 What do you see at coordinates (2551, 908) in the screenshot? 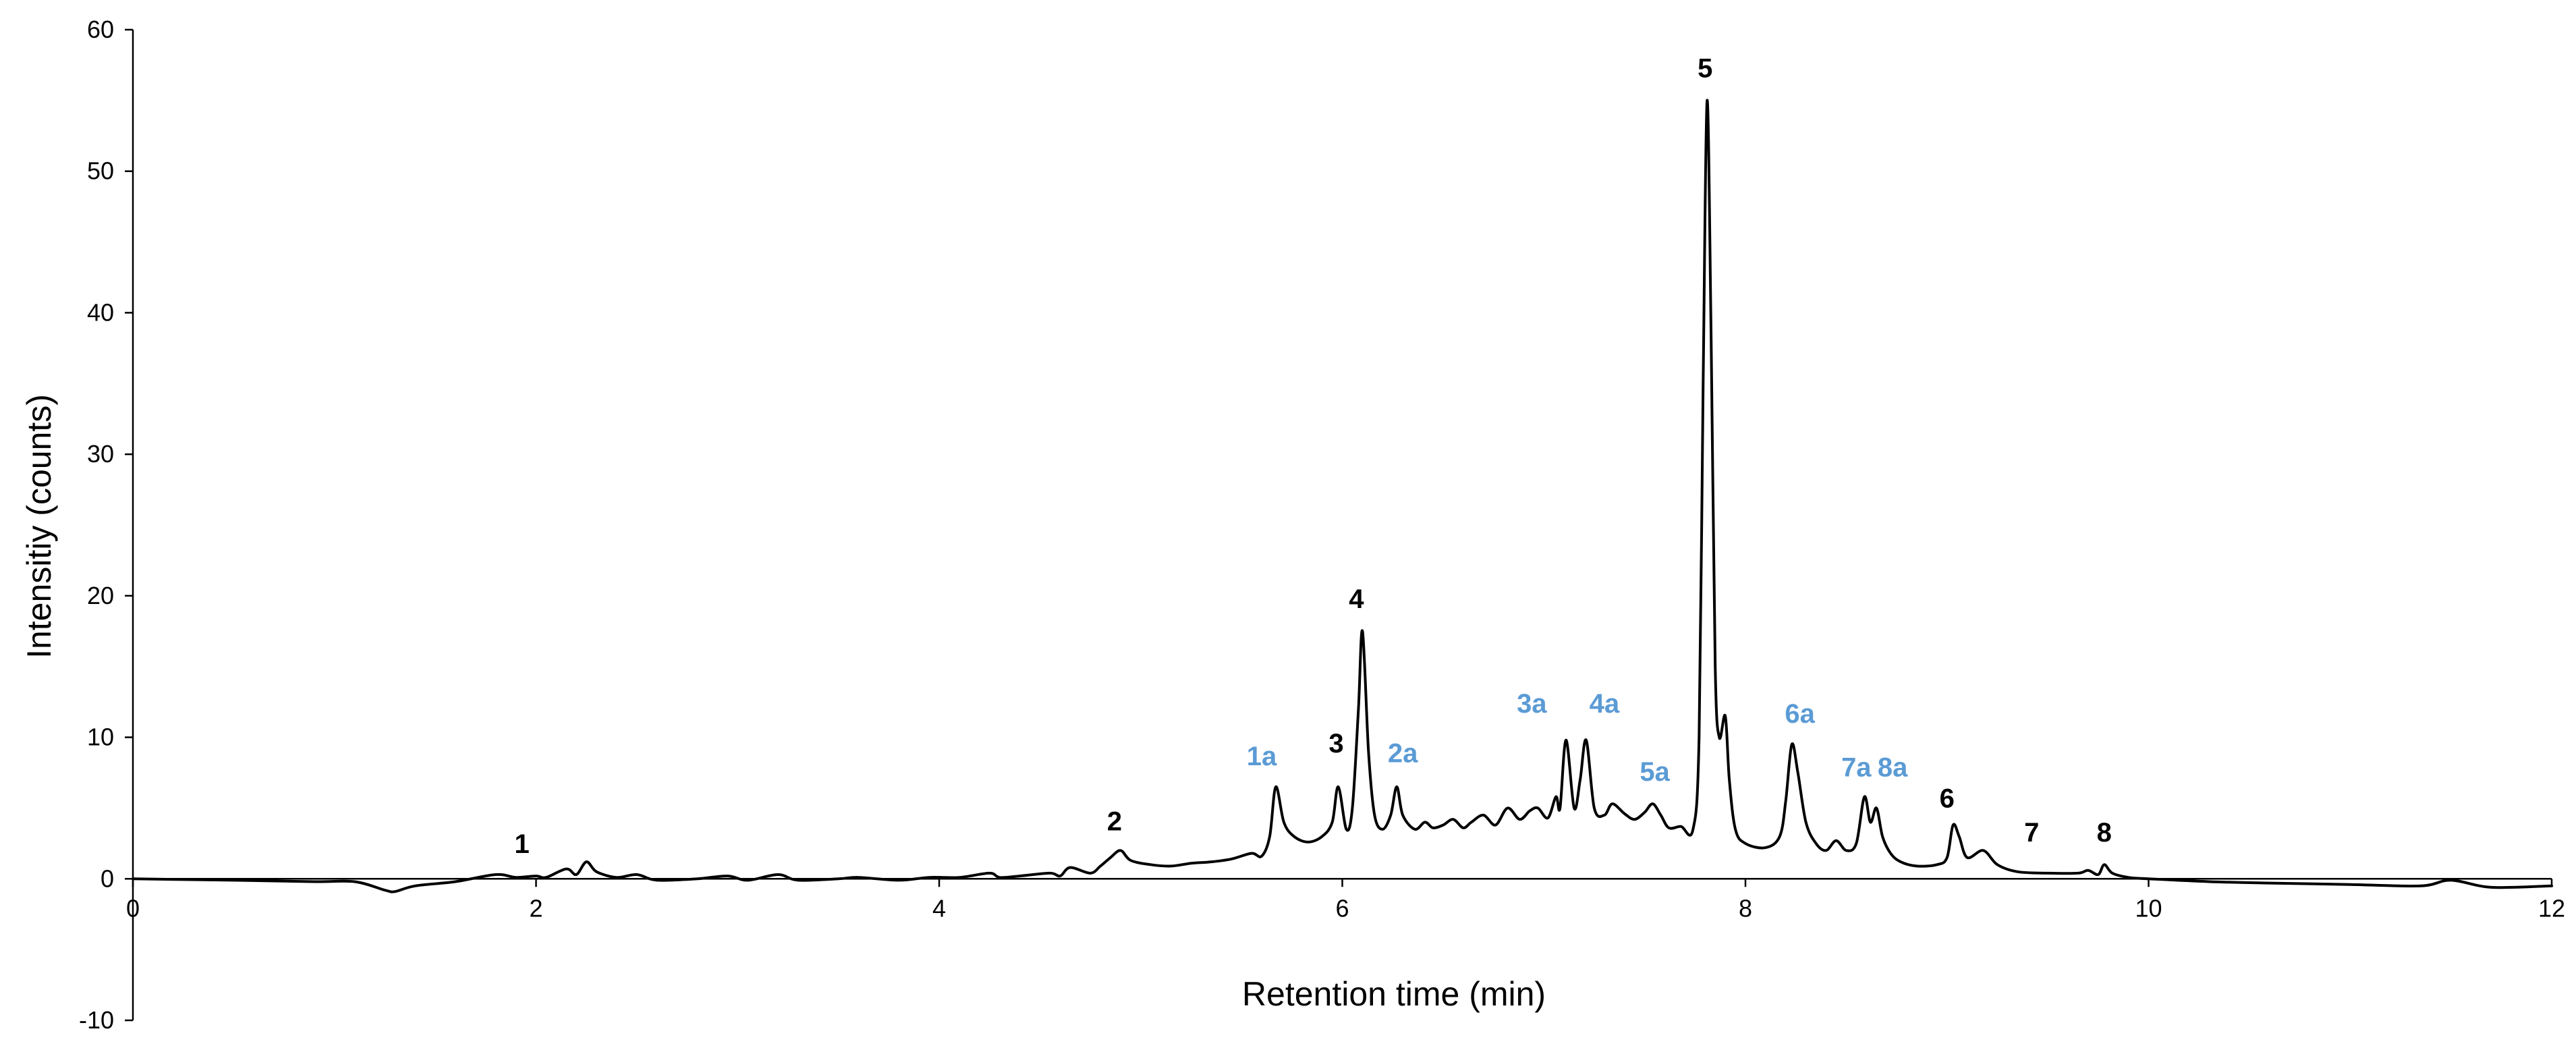
I see `x-tick-label: 12` at bounding box center [2551, 908].